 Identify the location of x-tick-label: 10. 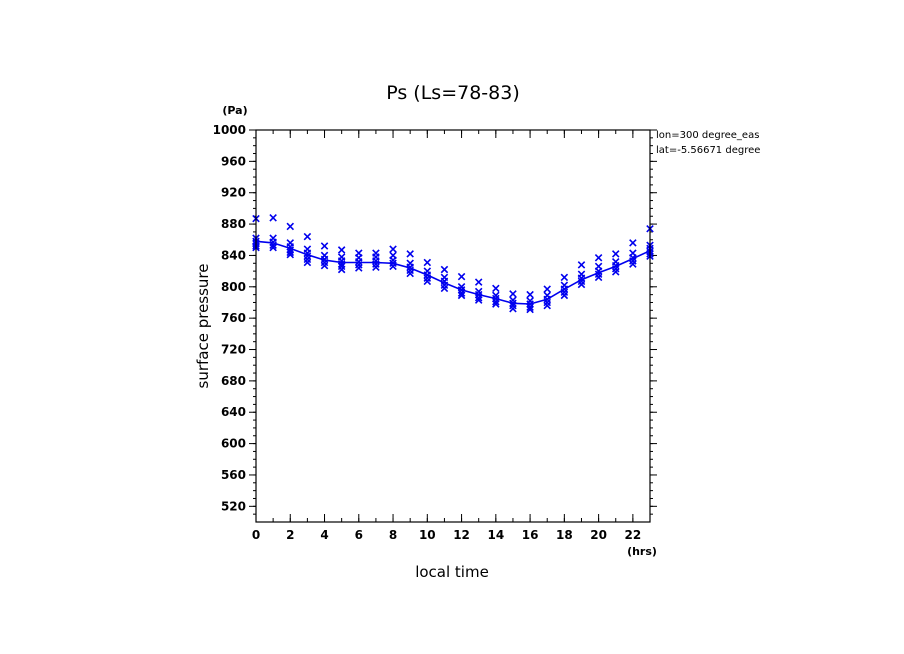
(427, 535).